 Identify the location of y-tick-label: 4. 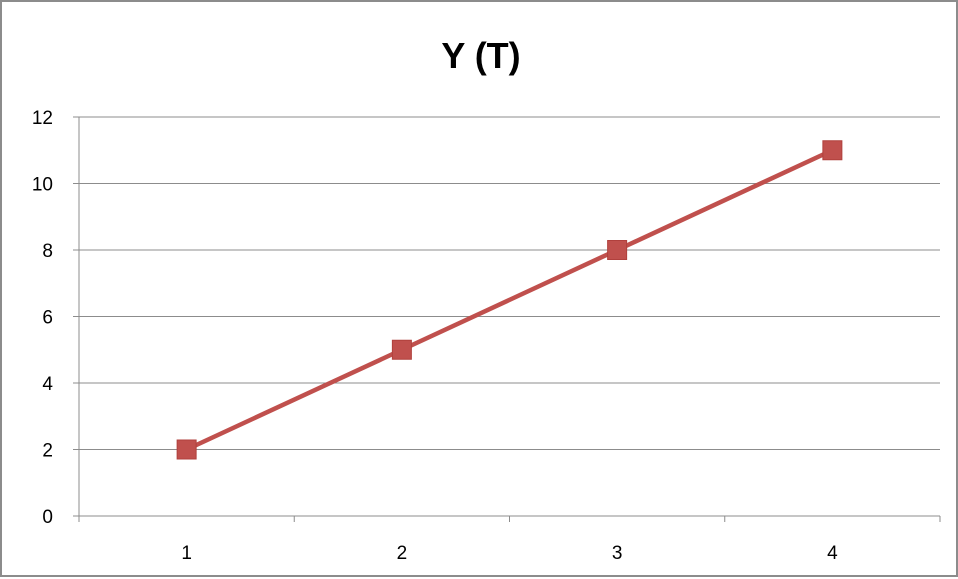
(47, 384).